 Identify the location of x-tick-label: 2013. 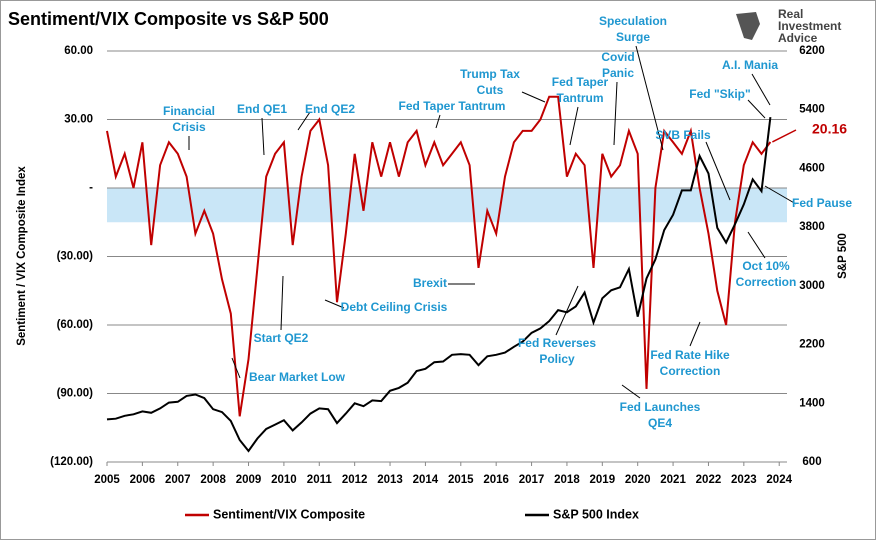
(390, 480).